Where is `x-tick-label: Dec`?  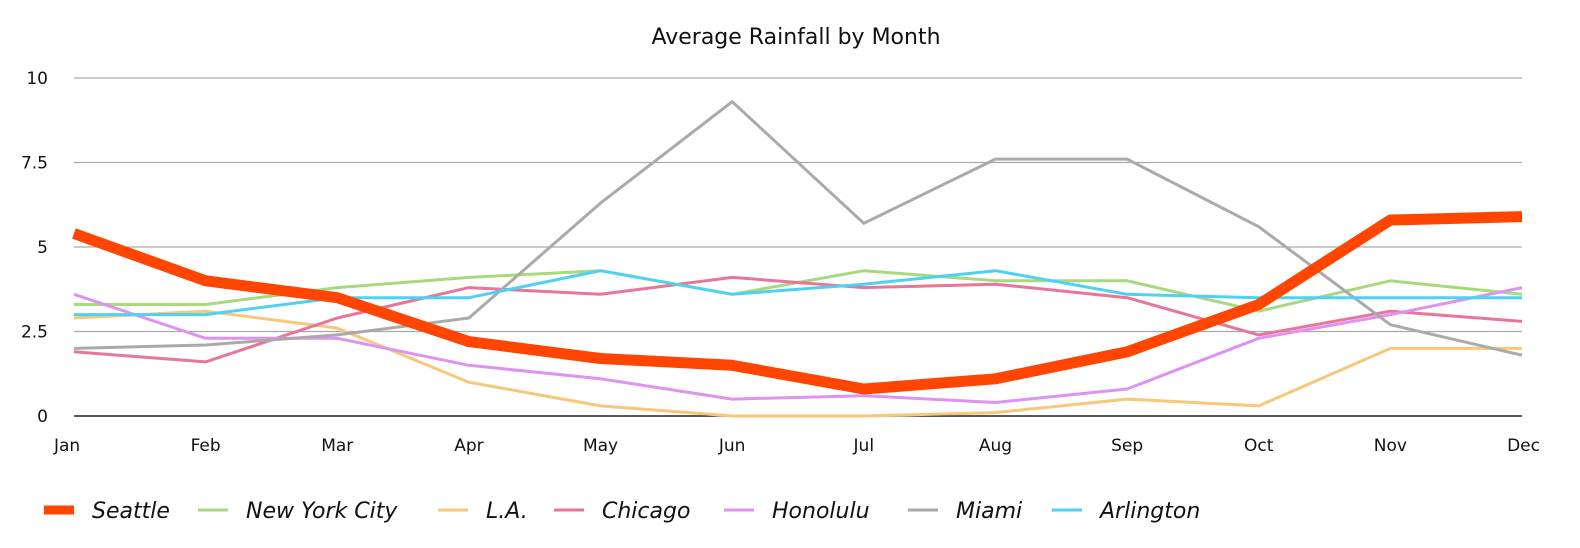
x-tick-label: Dec is located at coordinates (1523, 446).